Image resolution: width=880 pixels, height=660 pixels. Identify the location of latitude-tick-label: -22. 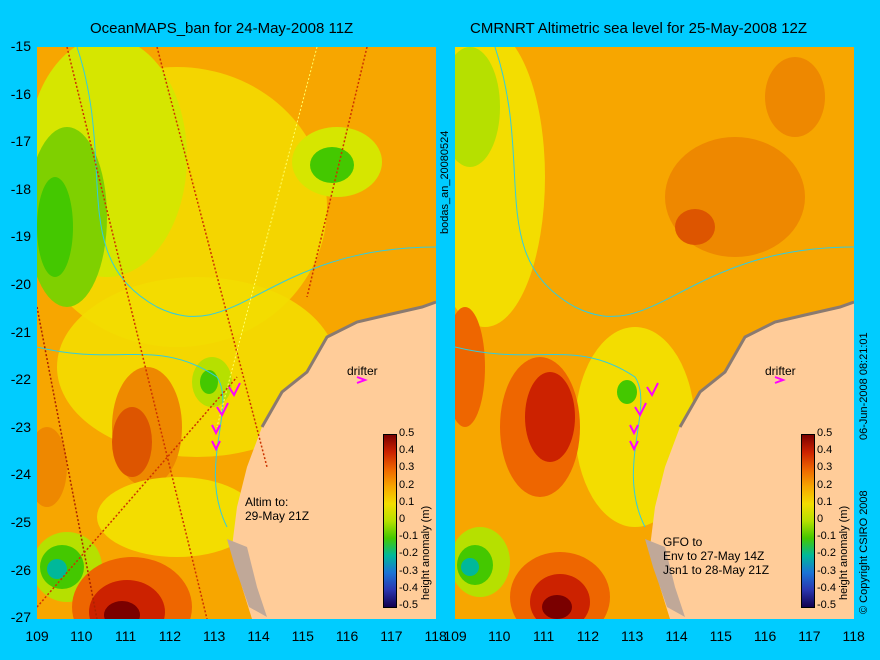
(20, 379).